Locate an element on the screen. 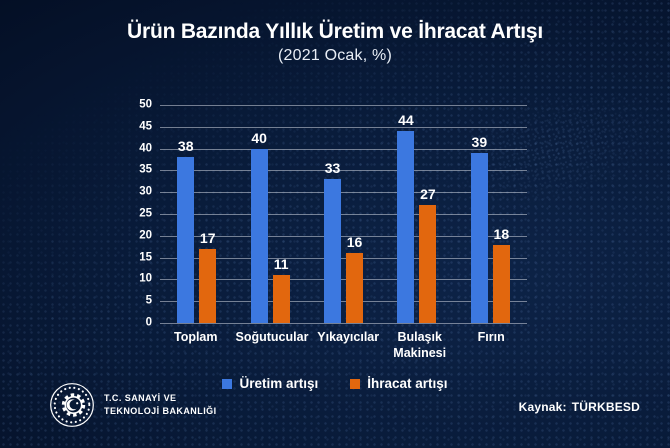 Image resolution: width=670 pixels, height=448 pixels. bar-column: 40 is located at coordinates (259, 214).